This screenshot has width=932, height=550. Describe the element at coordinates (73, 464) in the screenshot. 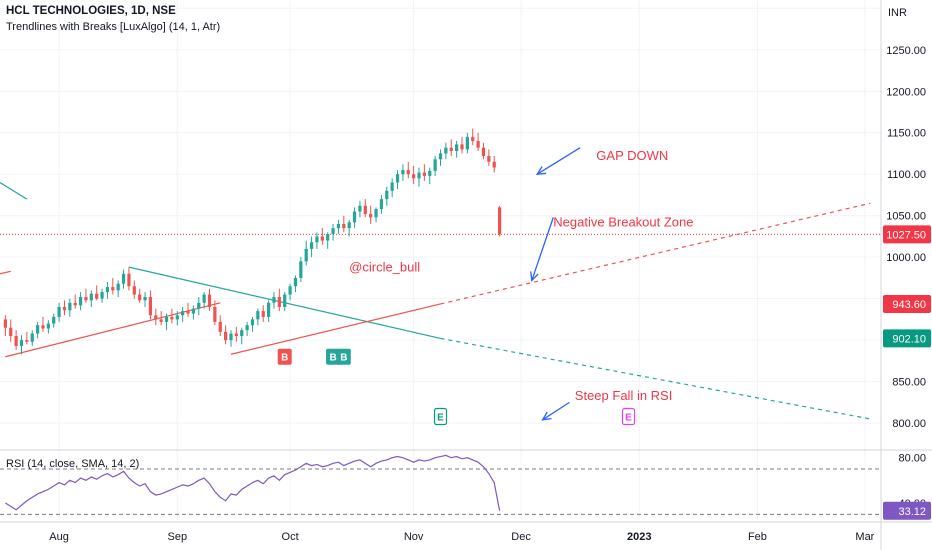

I see `rsi-label: RSI (14, close, SMA, 14, 2)` at that location.